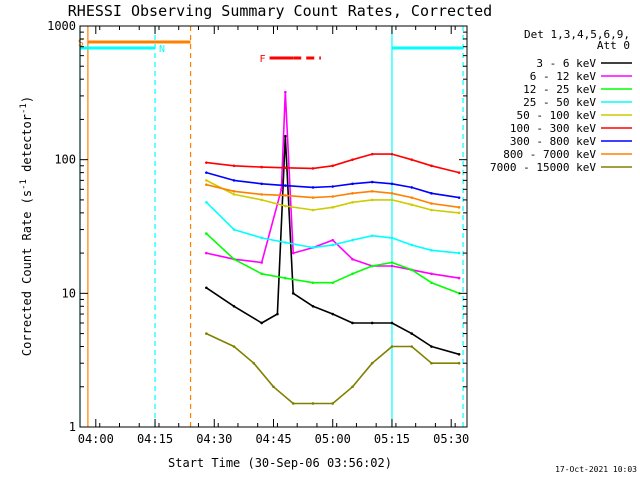 This screenshot has width=640, height=480. What do you see at coordinates (563, 76) in the screenshot?
I see `legend-label: 6 - 12 keV` at bounding box center [563, 76].